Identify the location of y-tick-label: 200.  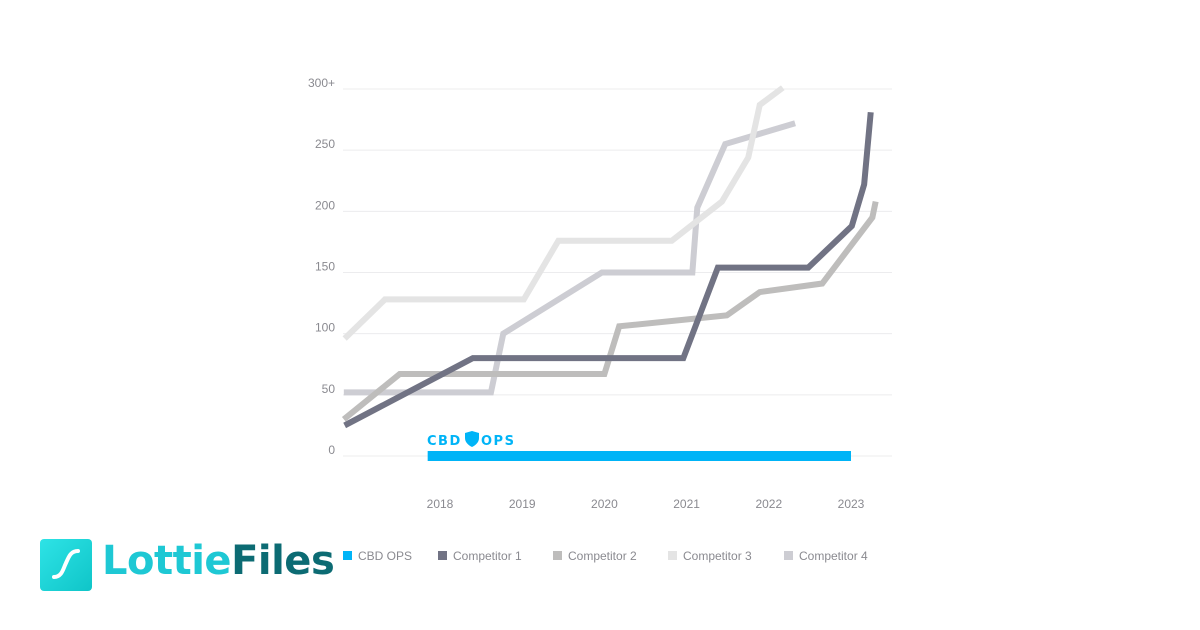
(325, 205).